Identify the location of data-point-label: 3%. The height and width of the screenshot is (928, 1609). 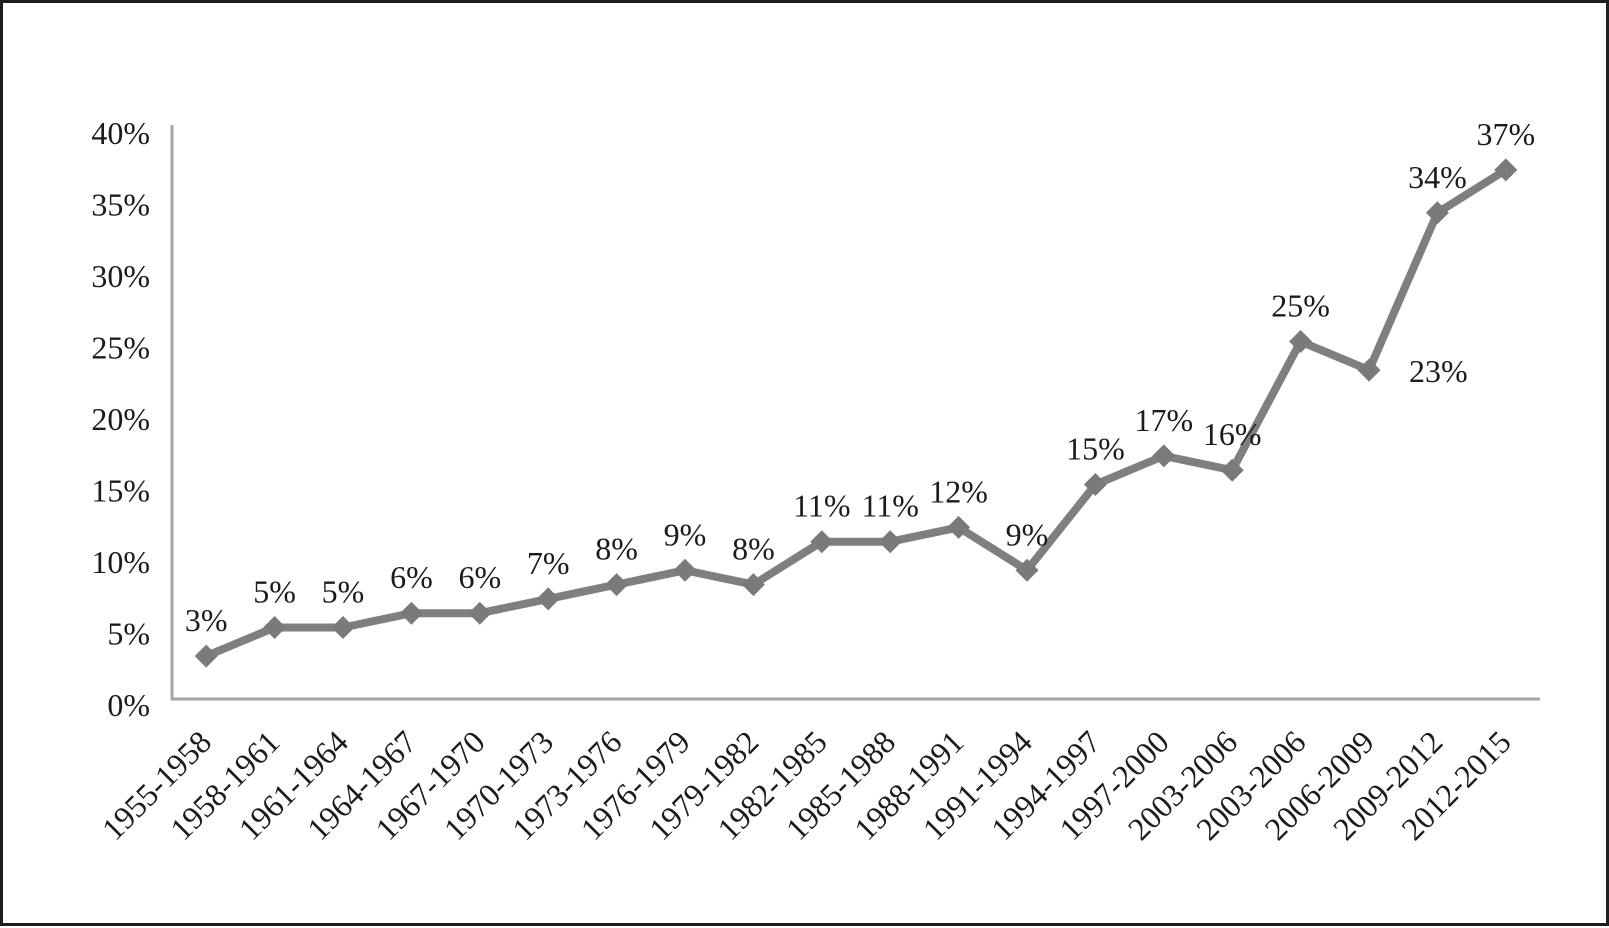
(206, 620).